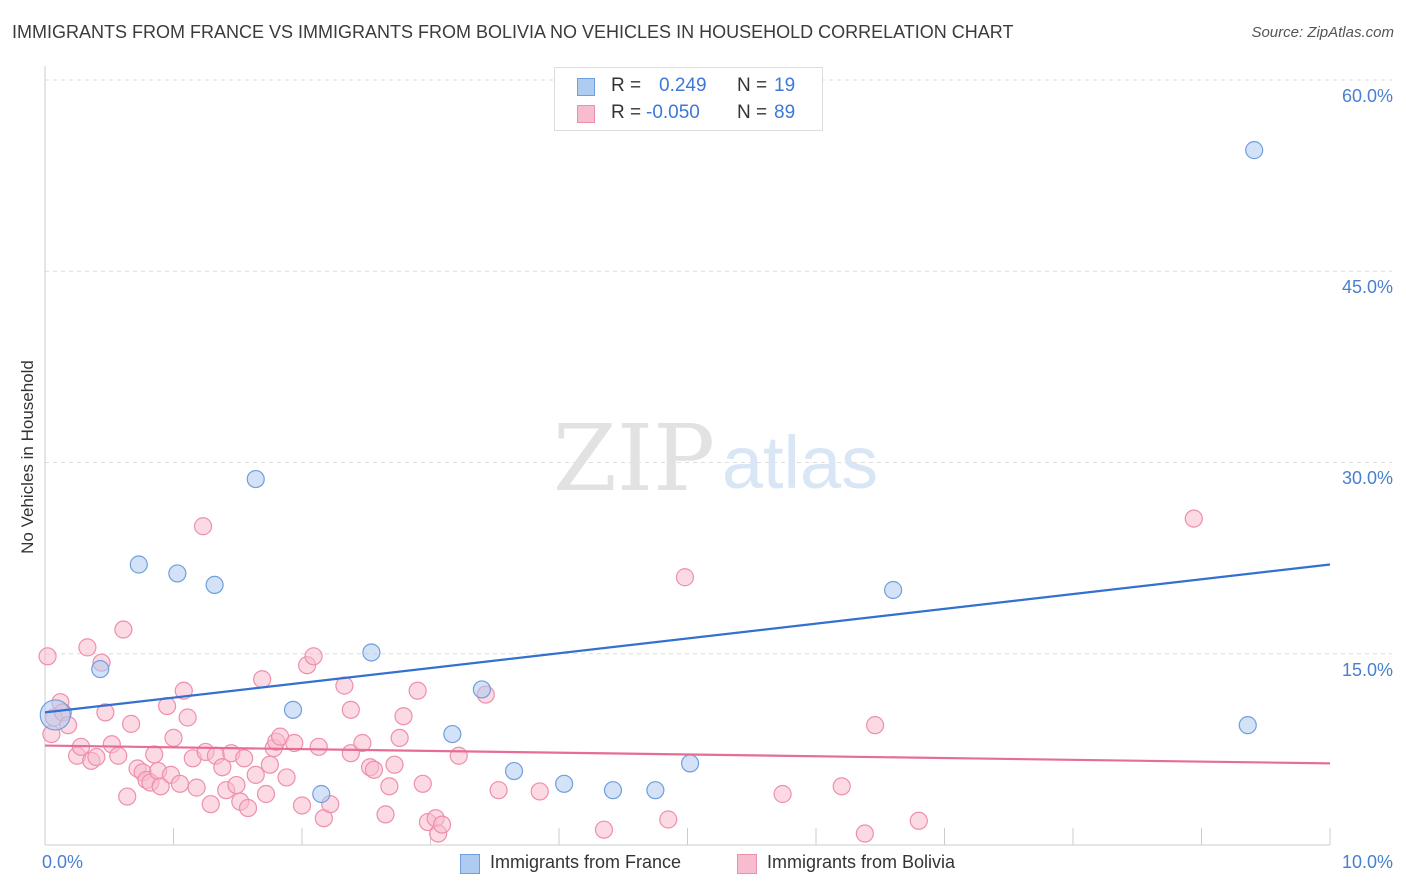 The width and height of the screenshot is (1406, 892). What do you see at coordinates (1367, 670) in the screenshot?
I see `y-tick-label-15: 15.0%` at bounding box center [1367, 670].